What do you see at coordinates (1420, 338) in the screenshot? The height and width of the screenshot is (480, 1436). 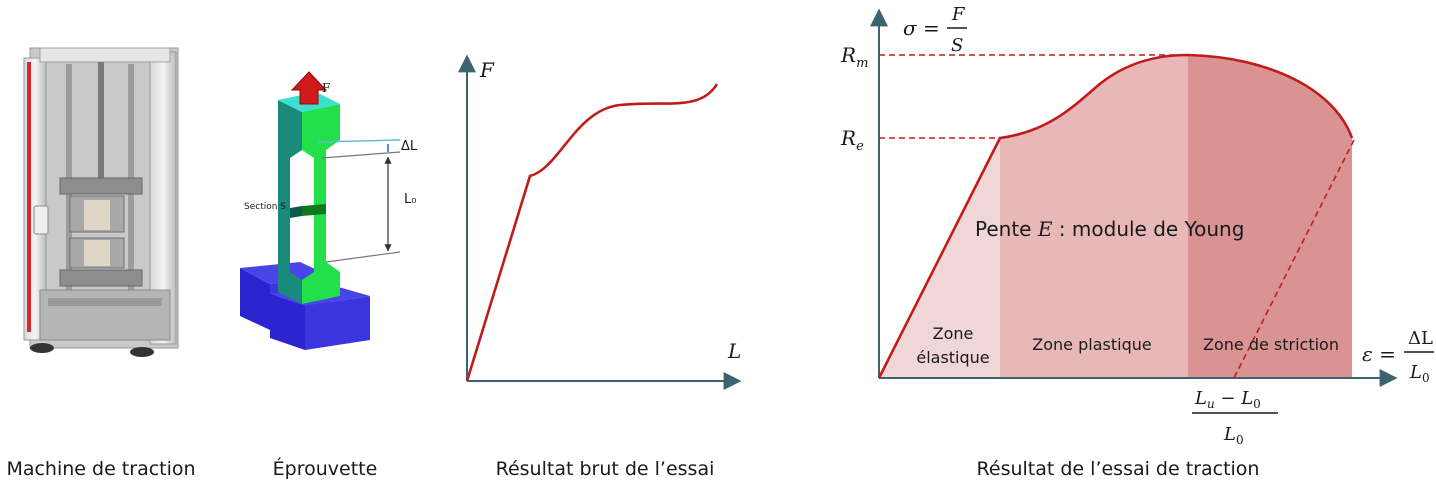 I see `epsilon-numerator: ΔL` at bounding box center [1420, 338].